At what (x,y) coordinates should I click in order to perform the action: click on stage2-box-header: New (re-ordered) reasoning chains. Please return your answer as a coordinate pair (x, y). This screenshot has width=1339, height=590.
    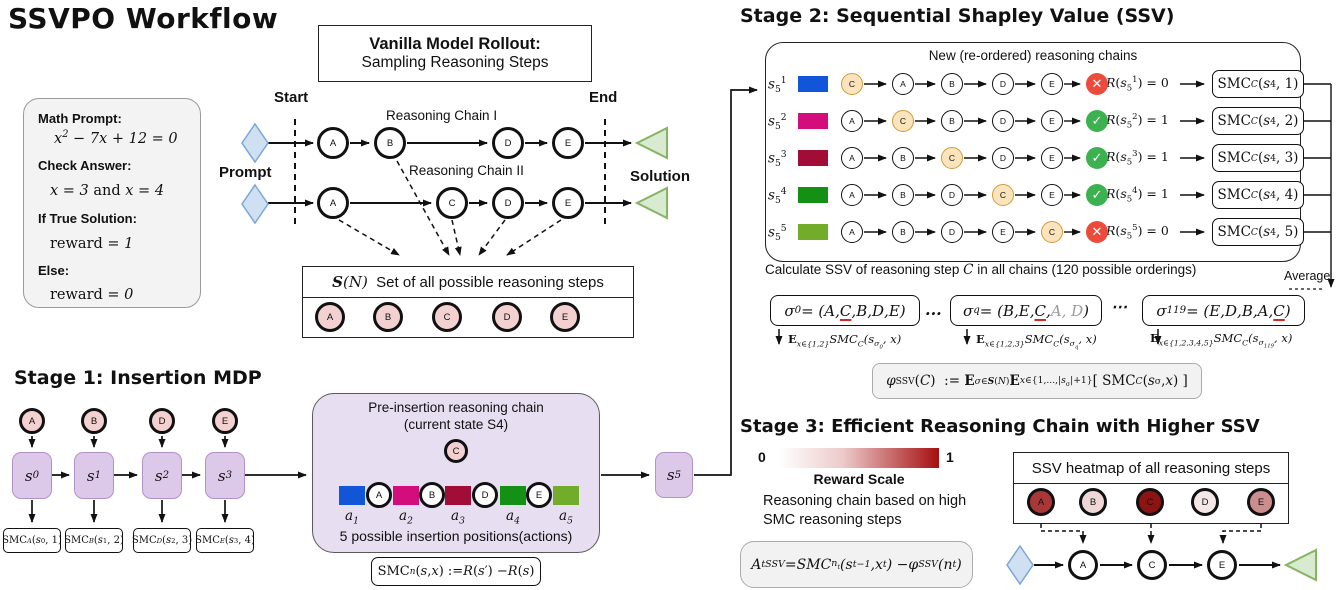
    Looking at the image, I should click on (1033, 55).